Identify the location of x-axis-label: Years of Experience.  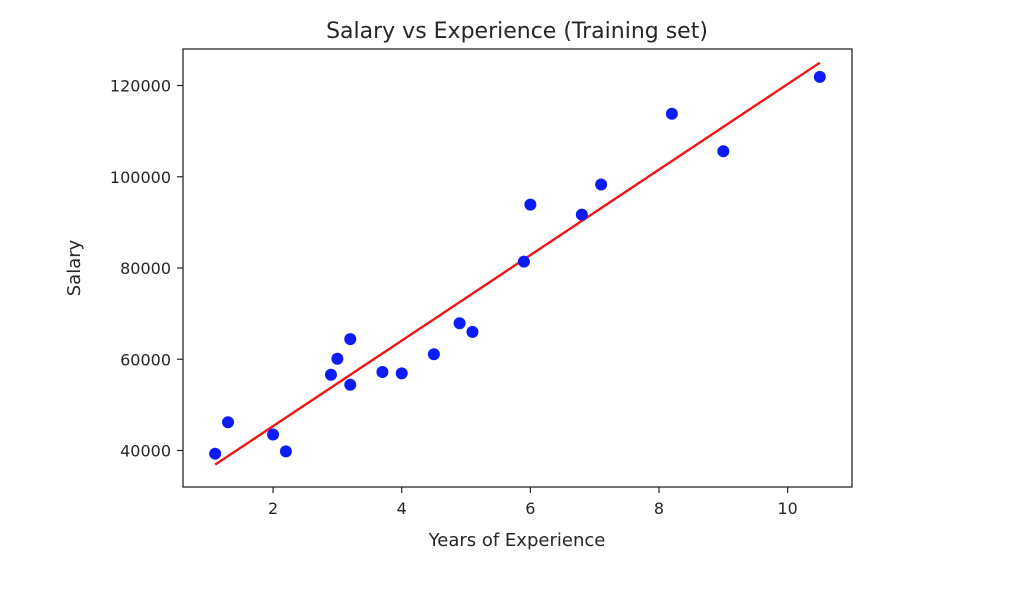
(517, 540).